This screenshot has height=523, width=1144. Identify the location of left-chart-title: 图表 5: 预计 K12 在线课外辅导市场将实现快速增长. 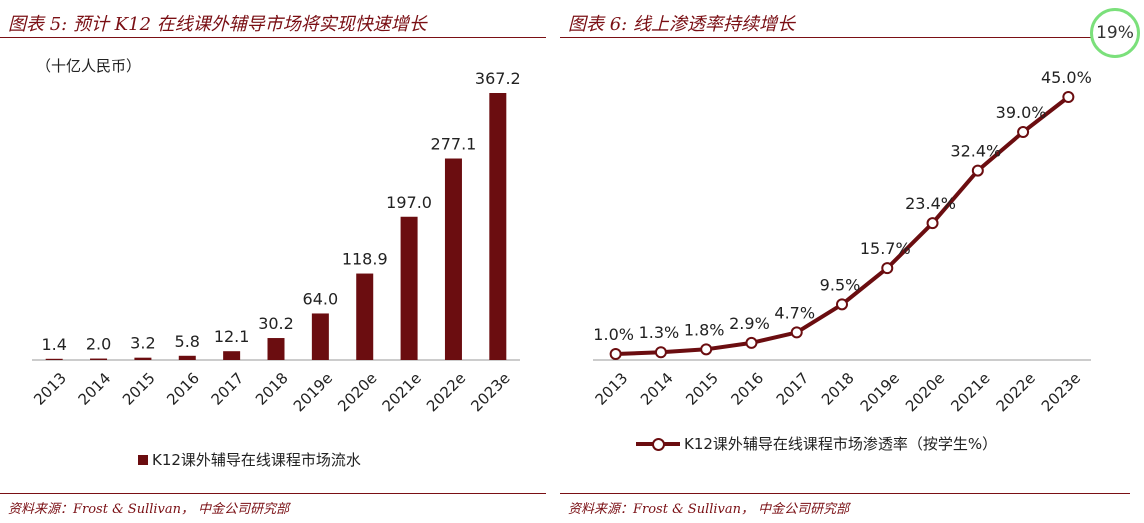
(217, 24).